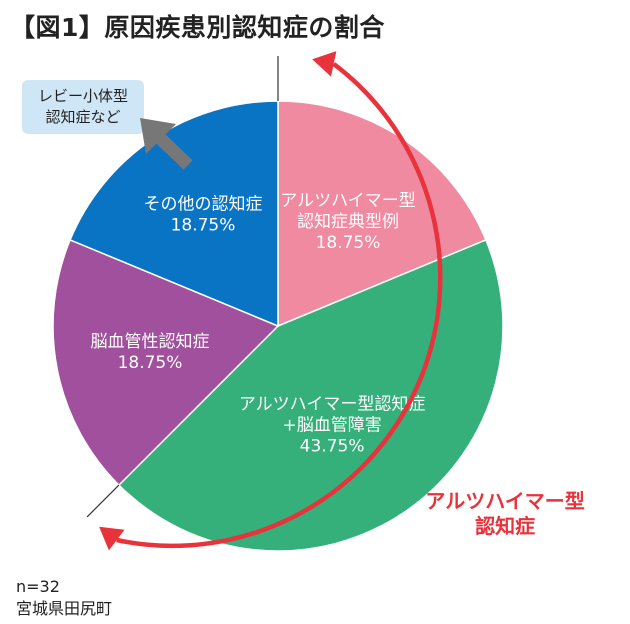 The height and width of the screenshot is (624, 630). What do you see at coordinates (203, 204) in the screenshot?
I see `slice-label: その他の認知症` at bounding box center [203, 204].